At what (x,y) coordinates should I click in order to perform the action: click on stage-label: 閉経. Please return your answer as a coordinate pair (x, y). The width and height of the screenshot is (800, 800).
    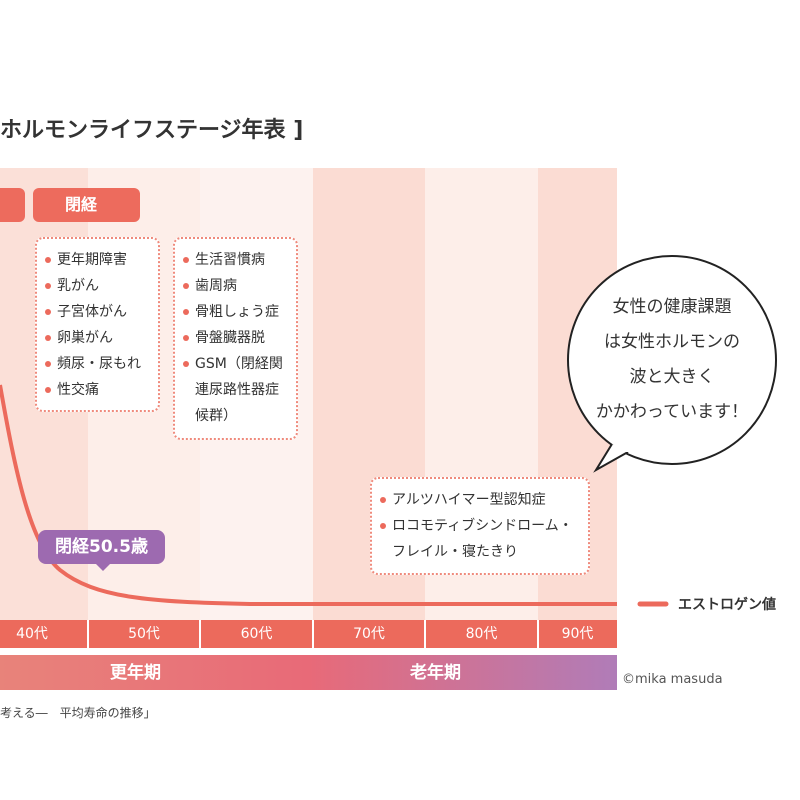
    Looking at the image, I should click on (86, 205).